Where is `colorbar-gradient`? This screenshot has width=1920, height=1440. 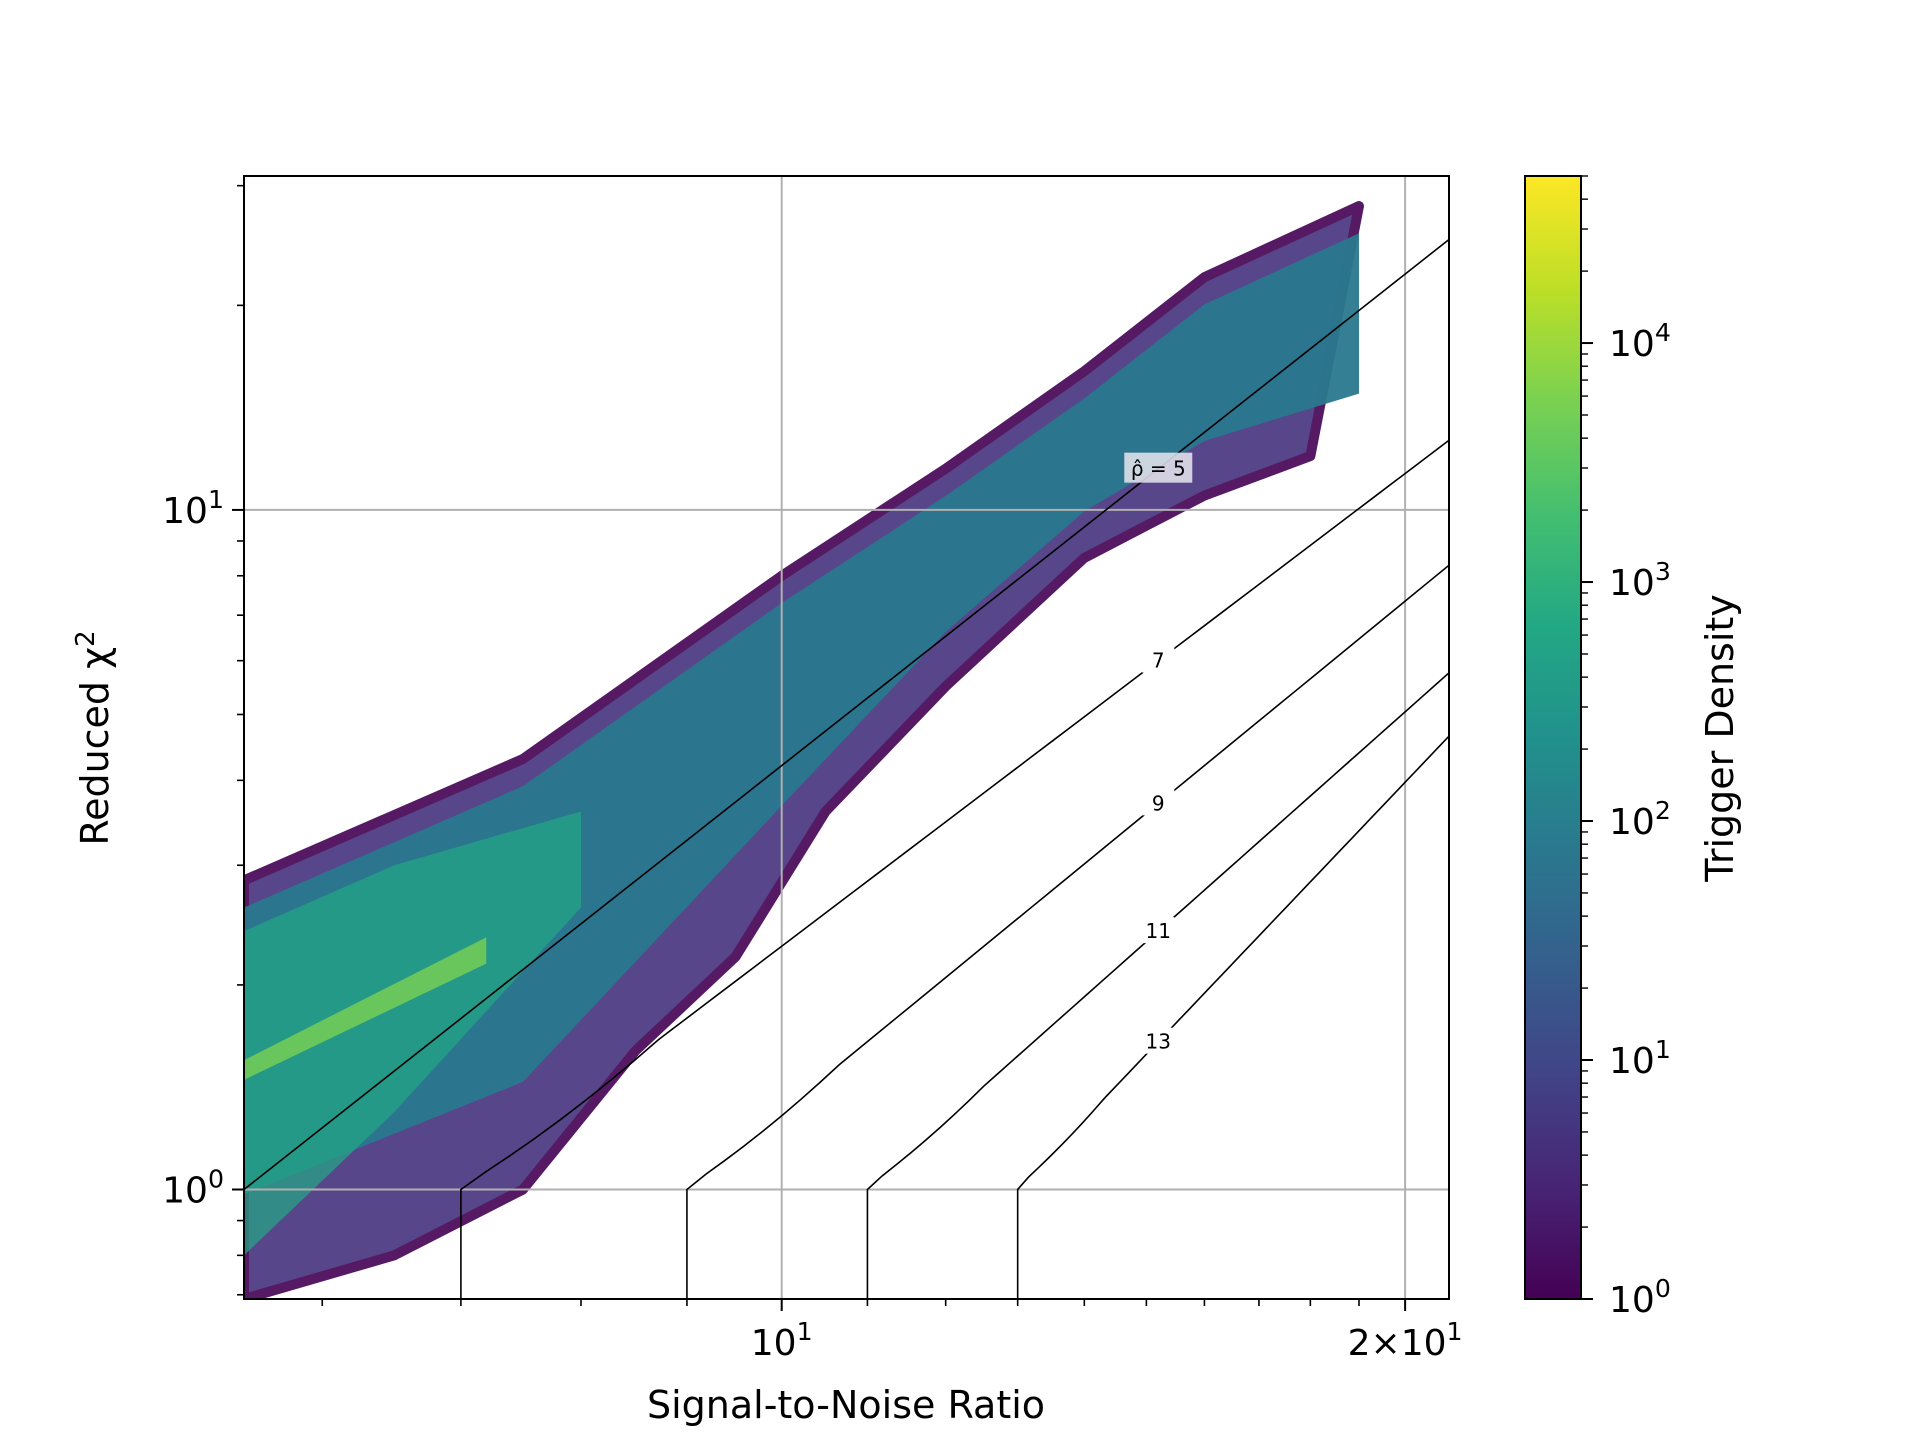
colorbar-gradient is located at coordinates (1553, 737).